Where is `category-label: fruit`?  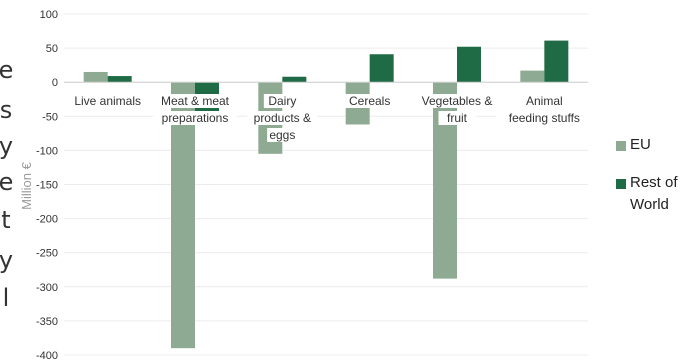 category-label: fruit is located at coordinates (457, 118).